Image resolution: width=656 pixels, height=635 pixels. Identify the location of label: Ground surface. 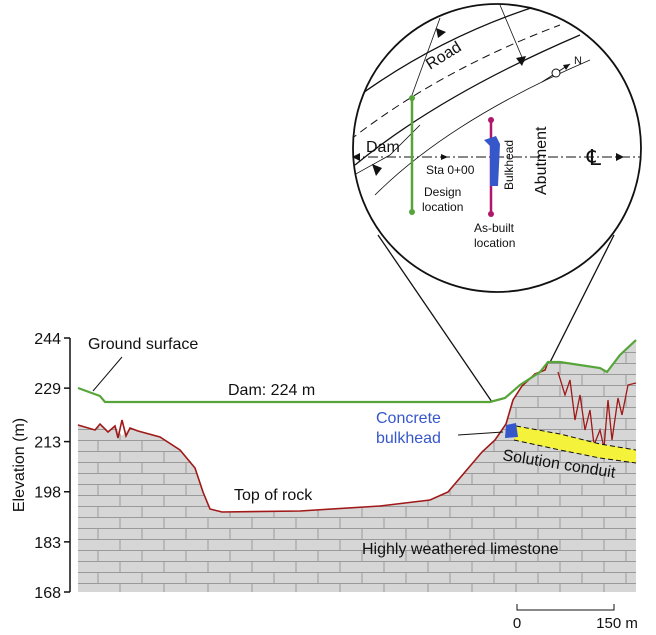
(143, 344).